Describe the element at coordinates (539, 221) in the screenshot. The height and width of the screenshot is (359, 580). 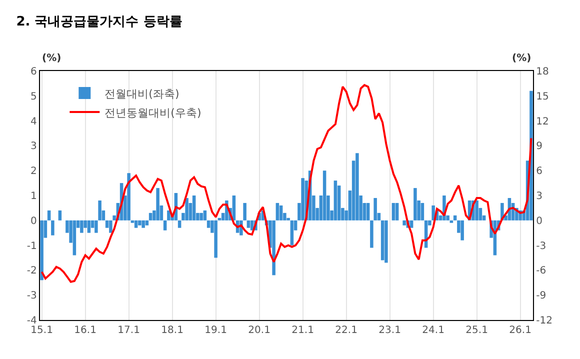
I see `y2-tick-label: 0` at that location.